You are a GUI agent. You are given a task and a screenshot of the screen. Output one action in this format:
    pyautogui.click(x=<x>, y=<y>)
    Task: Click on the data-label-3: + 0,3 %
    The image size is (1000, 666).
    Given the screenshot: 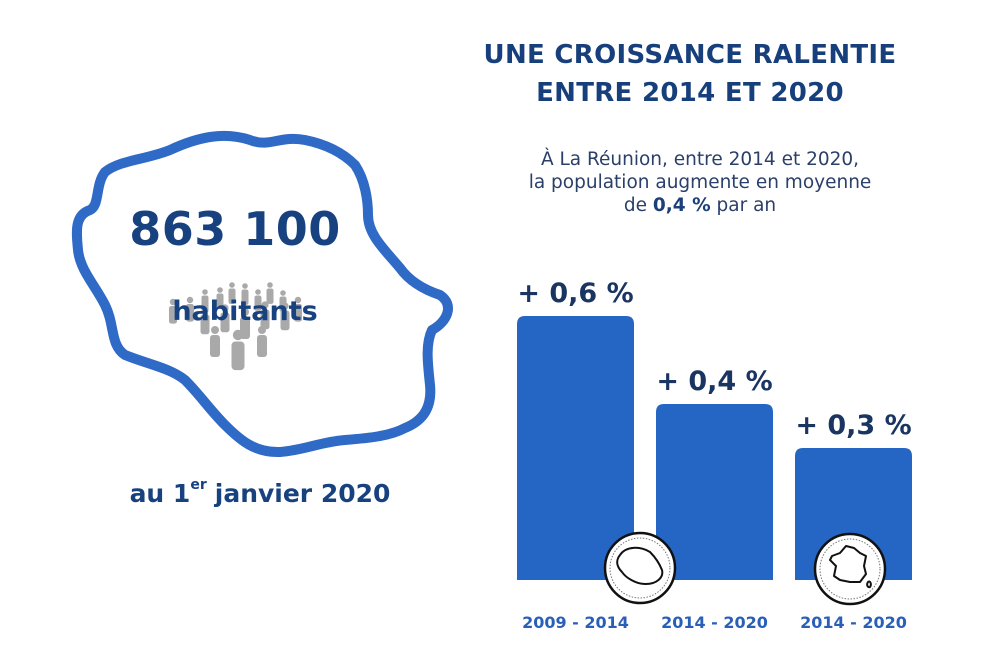 What is the action you would take?
    pyautogui.click(x=853, y=425)
    